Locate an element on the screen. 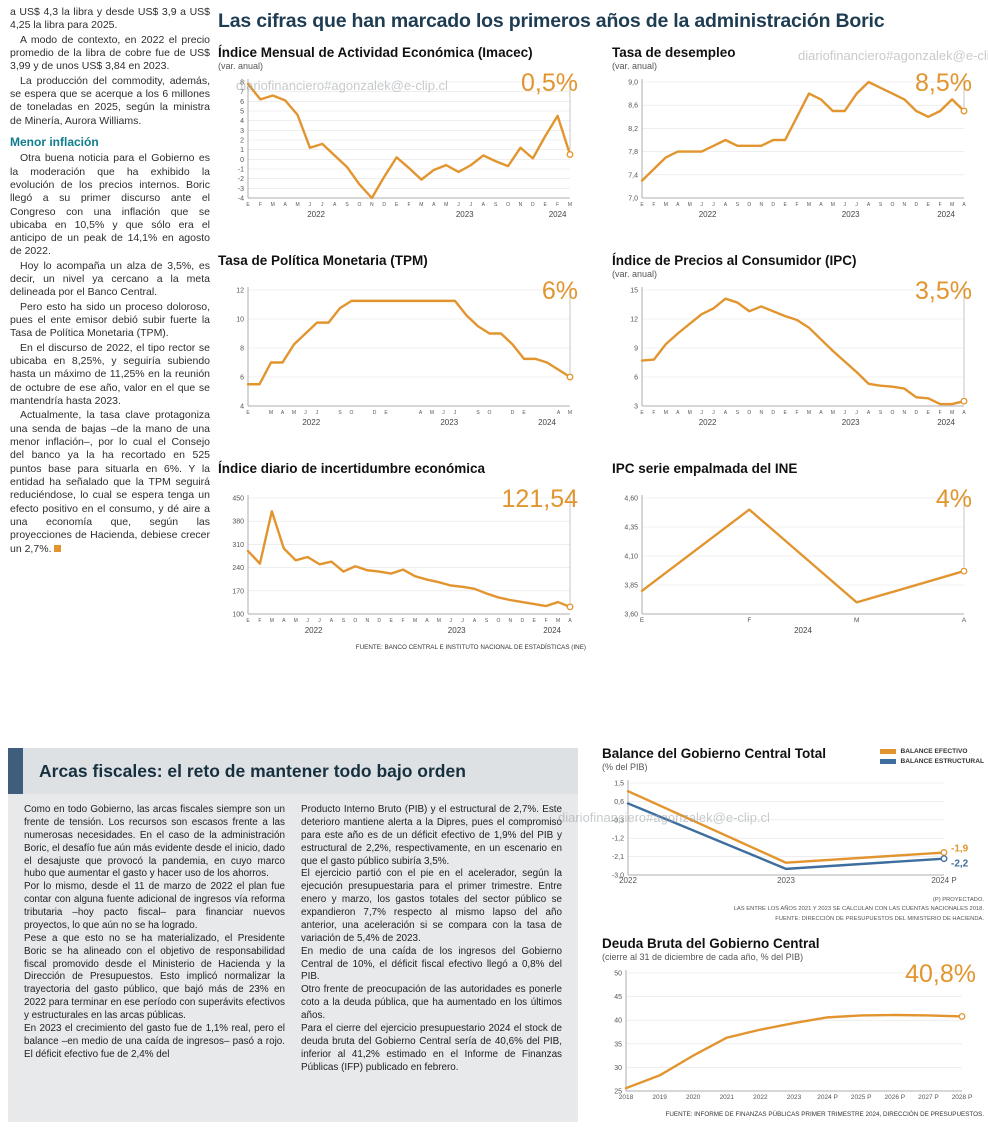 The height and width of the screenshot is (1133, 988). svg-text: 6 is located at coordinates (636, 378).